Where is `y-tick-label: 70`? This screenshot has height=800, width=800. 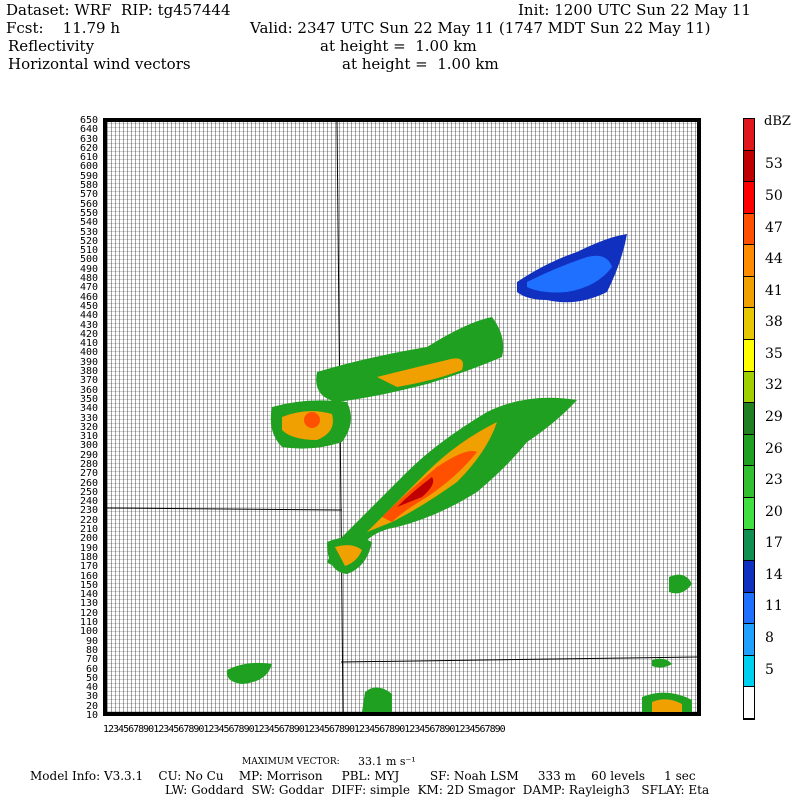 y-tick-label: 70 is located at coordinates (91, 660).